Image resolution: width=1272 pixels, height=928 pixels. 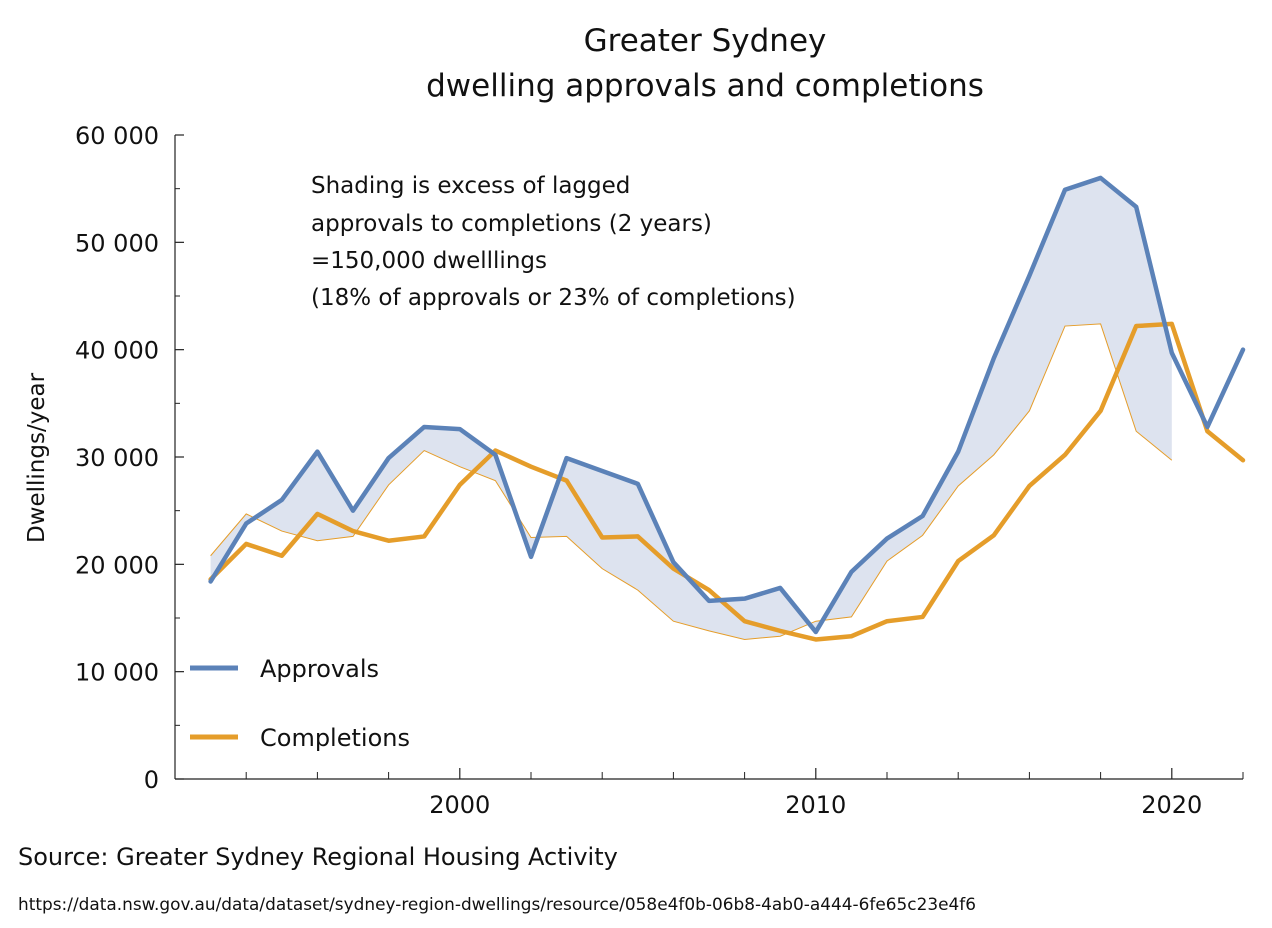 I want to click on y-tick-label: 30 000, so click(x=117, y=458).